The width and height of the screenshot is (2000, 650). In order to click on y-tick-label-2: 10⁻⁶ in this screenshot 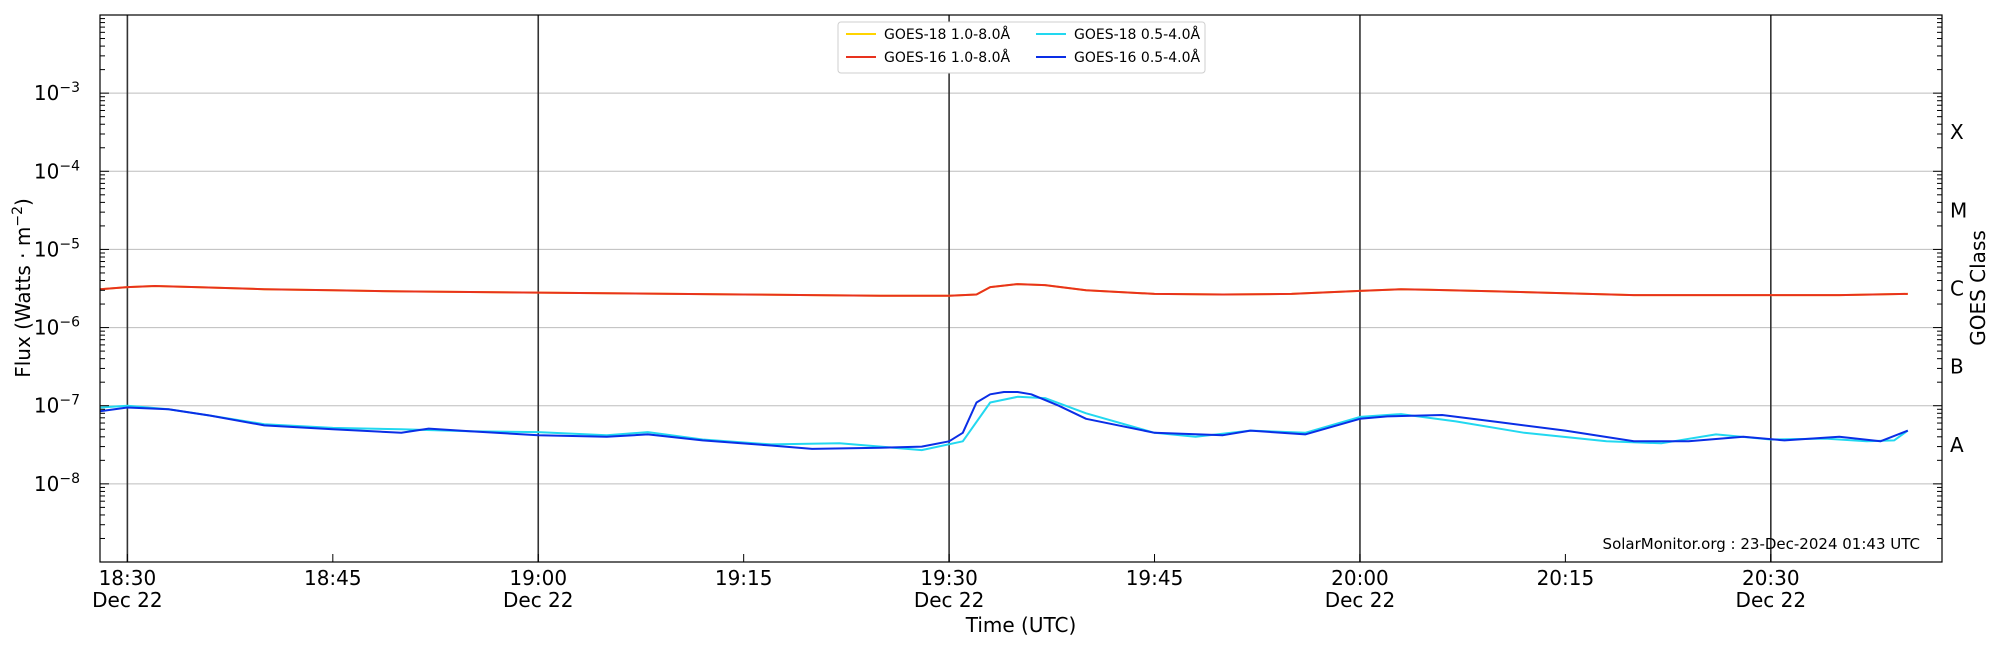, I will do `click(57, 327)`.